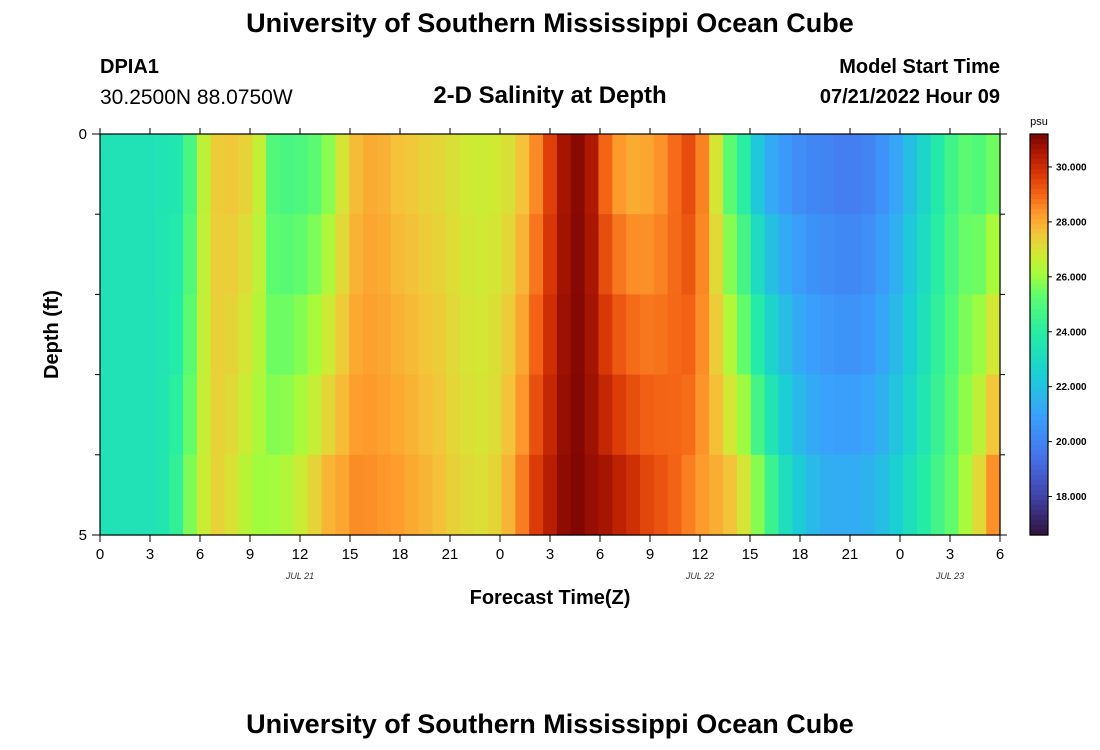 The height and width of the screenshot is (750, 1100). What do you see at coordinates (1071, 277) in the screenshot?
I see `colorbar-tick-label: 26.000` at bounding box center [1071, 277].